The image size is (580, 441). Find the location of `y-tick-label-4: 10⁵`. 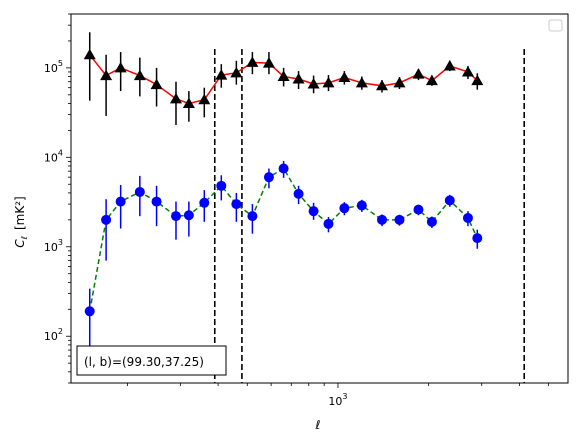

y-tick-label-4: 10⁵ is located at coordinates (53, 67).